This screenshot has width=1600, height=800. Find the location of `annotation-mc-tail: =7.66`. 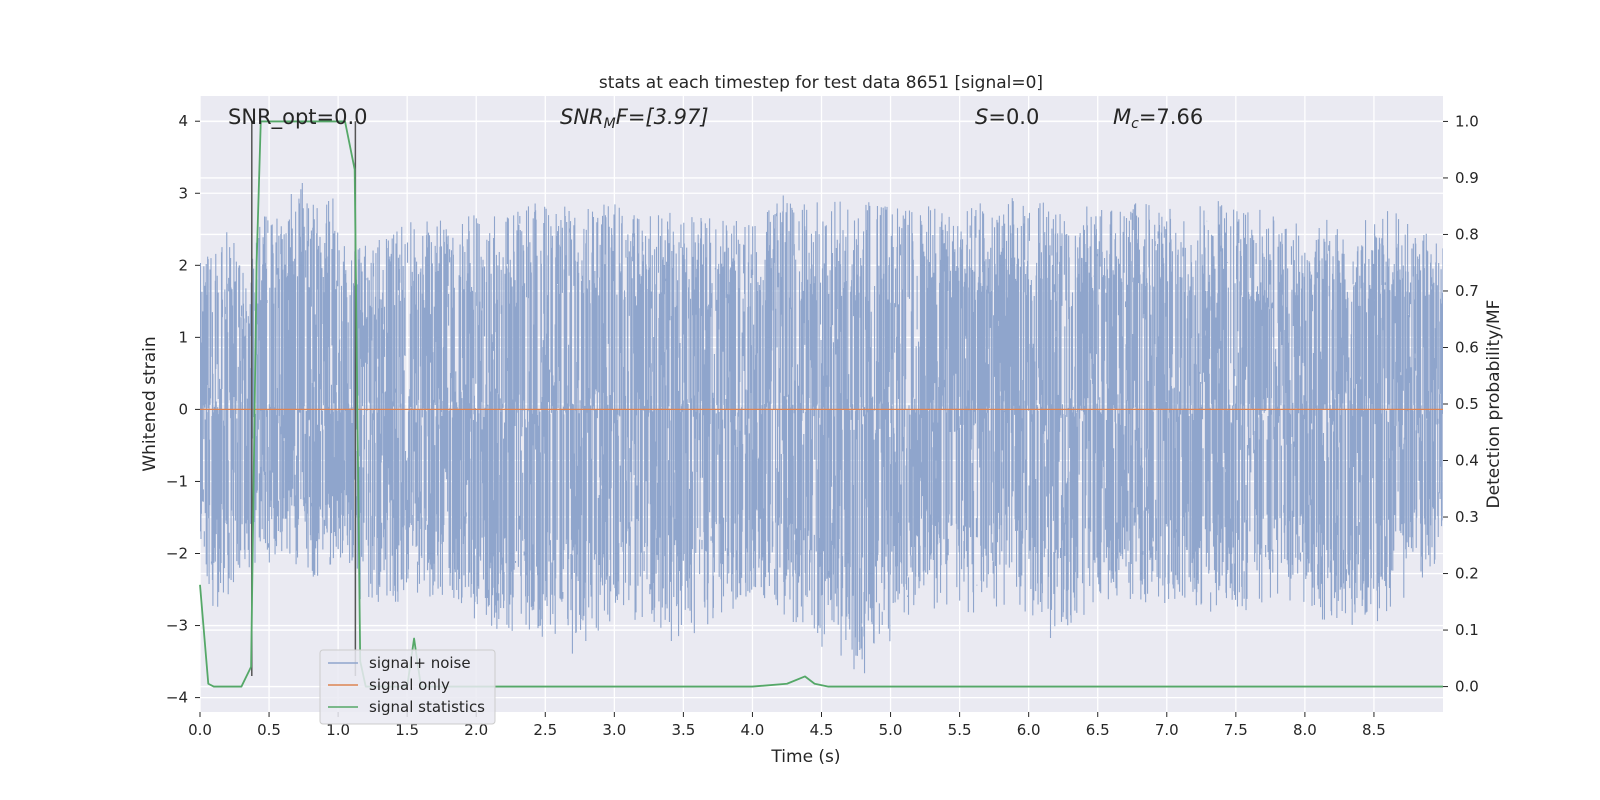

annotation-mc-tail: =7.66 is located at coordinates (1171, 117).